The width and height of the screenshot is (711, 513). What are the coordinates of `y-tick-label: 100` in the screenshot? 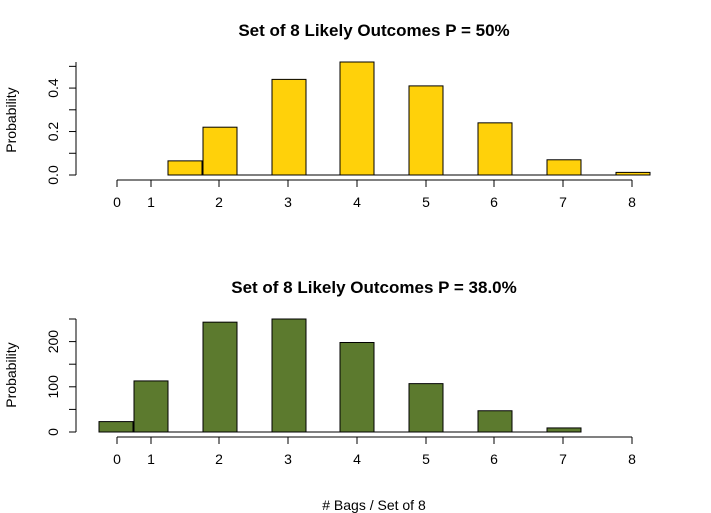 It's located at (53, 387).